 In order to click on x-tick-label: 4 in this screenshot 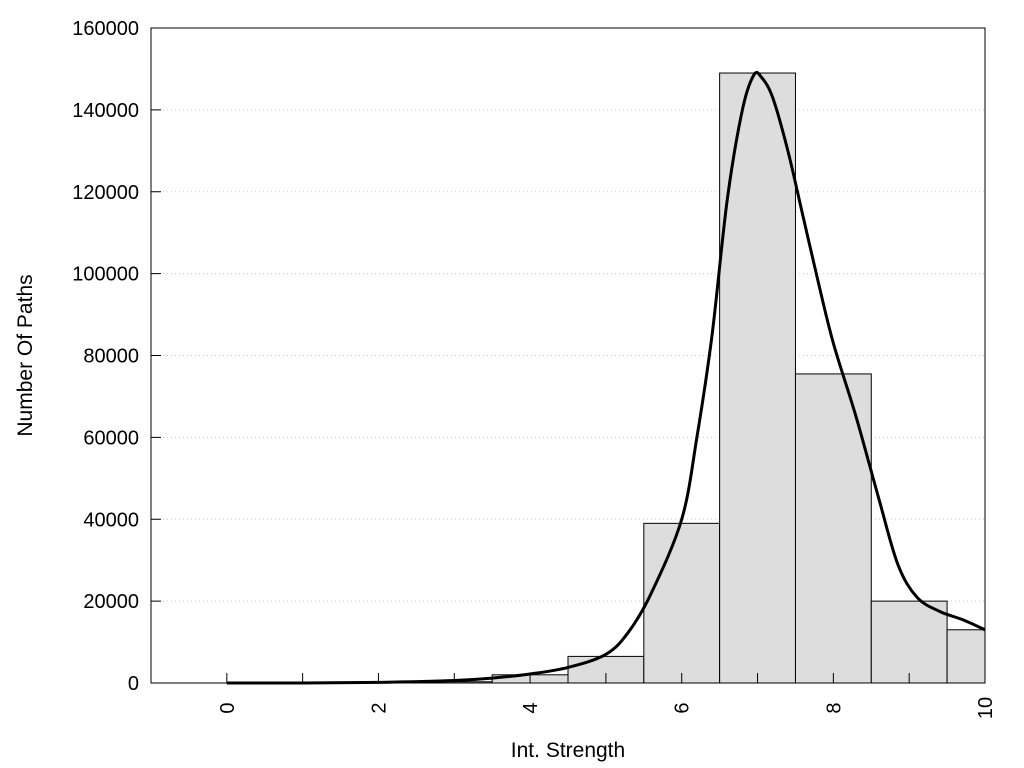, I will do `click(531, 707)`.